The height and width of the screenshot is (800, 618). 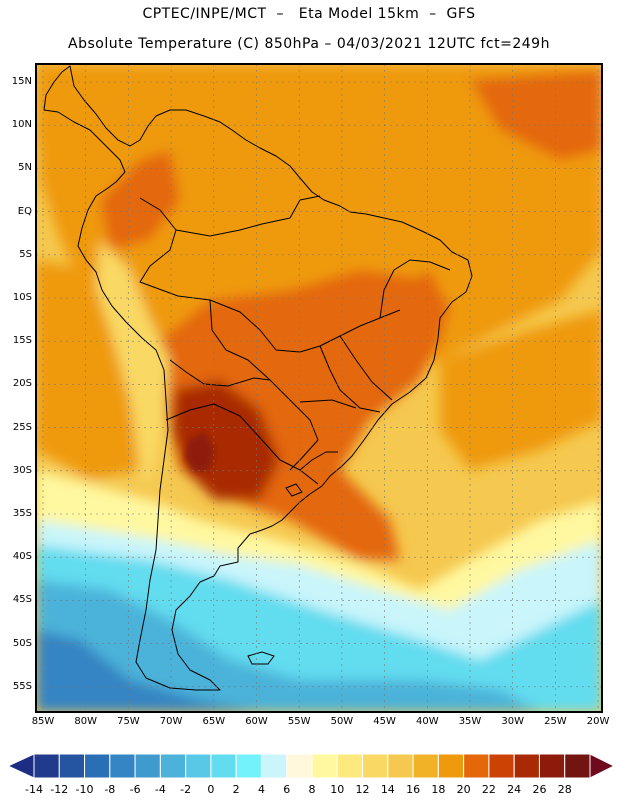 What do you see at coordinates (288, 646) in the screenshot?
I see `field-southern-colder` at bounding box center [288, 646].